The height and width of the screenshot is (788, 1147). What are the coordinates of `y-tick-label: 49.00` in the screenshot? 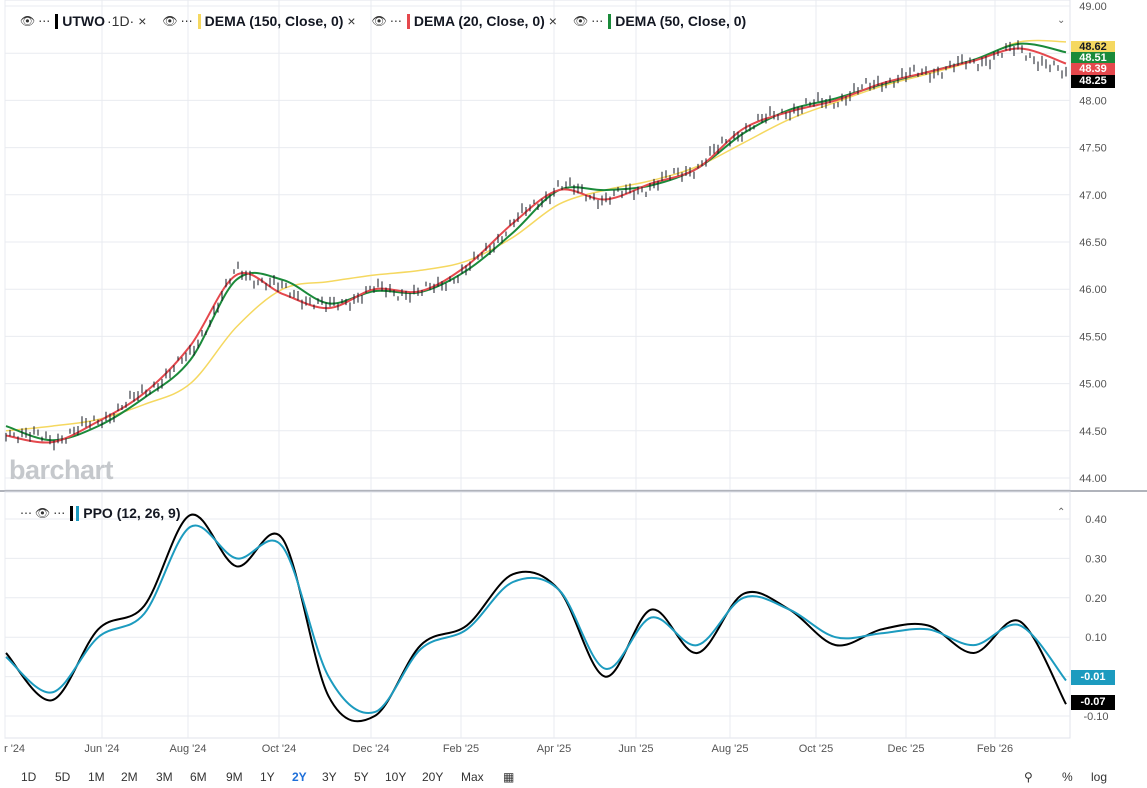 It's located at (1093, 7).